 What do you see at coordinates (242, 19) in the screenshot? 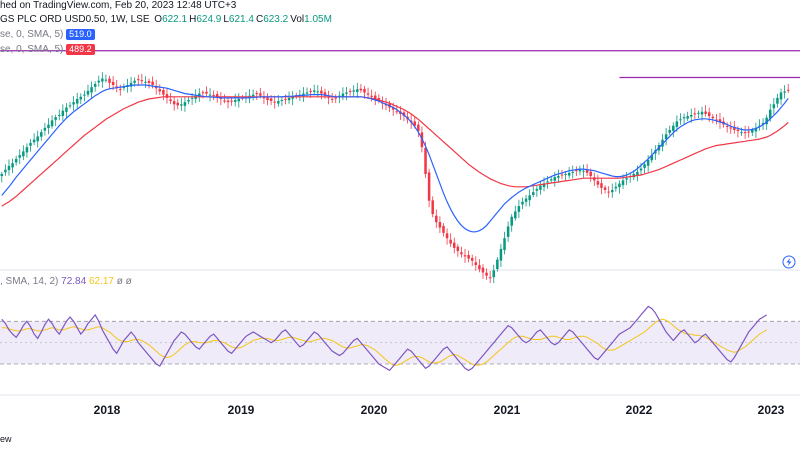
I see `ohlc-values: O622.1 H624.9 L621.4 C623.2 Vol1.05M` at bounding box center [242, 19].